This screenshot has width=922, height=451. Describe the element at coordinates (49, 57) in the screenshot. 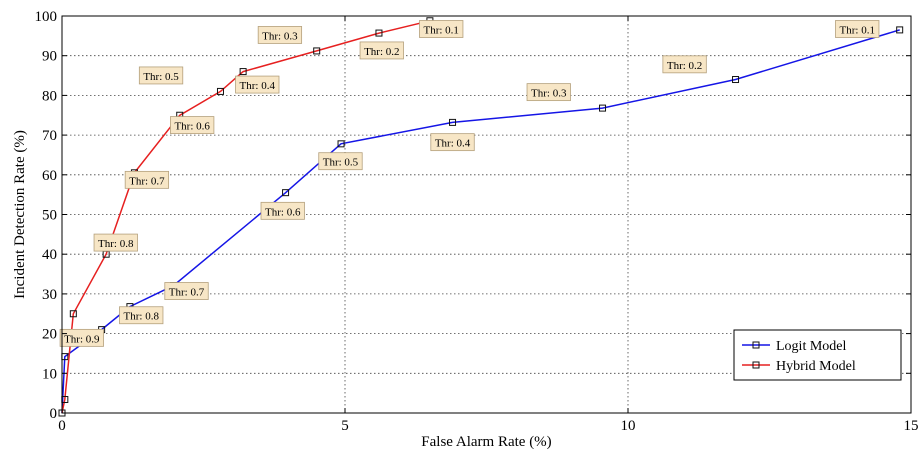

I see `y-tick-label: 90` at that location.